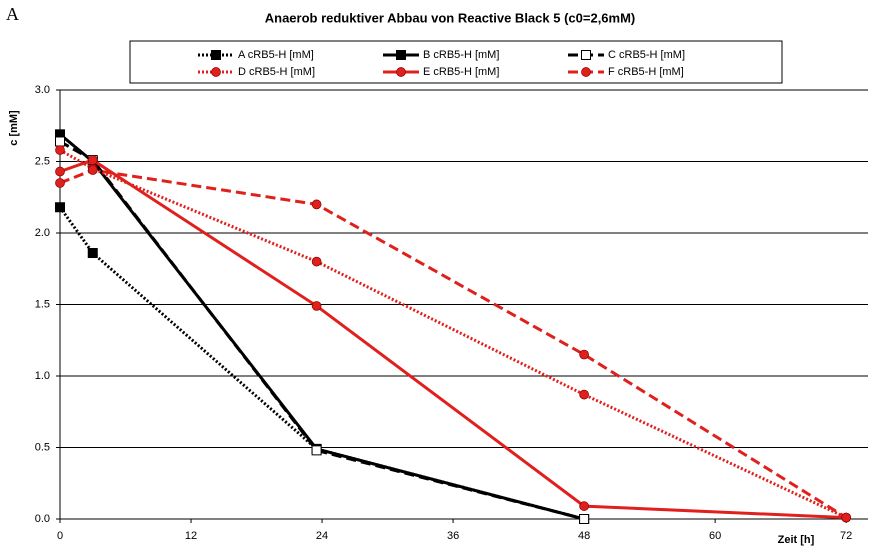 This screenshot has height=555, width=880. What do you see at coordinates (846, 536) in the screenshot?
I see `x-tick-label: 72` at bounding box center [846, 536].